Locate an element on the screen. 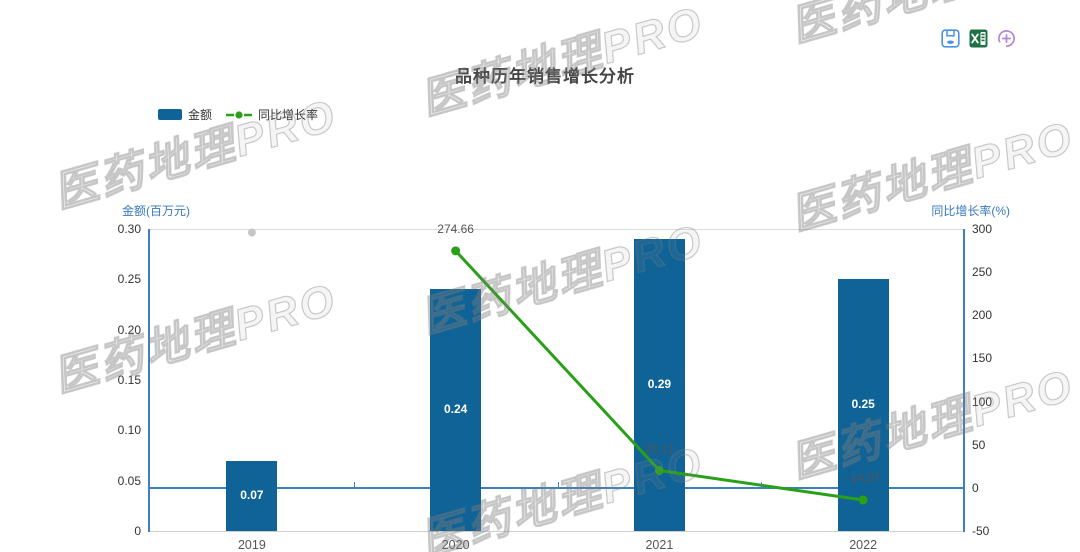  growth-point is located at coordinates (456, 251).